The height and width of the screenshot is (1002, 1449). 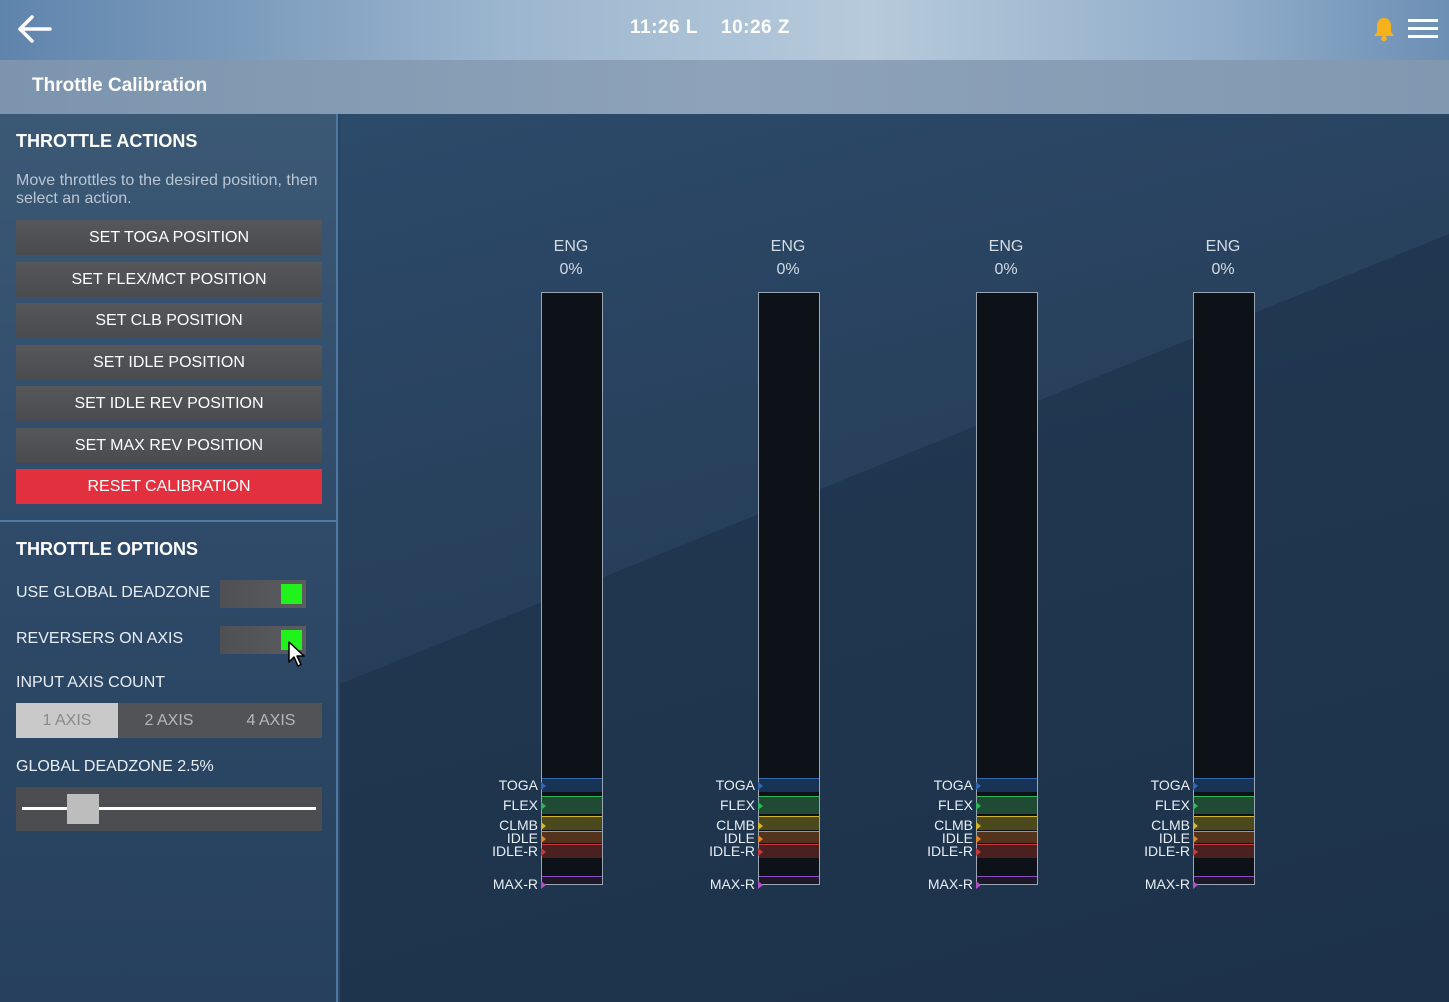 I want to click on use-global-deadzone-toggle, so click(x=263, y=594).